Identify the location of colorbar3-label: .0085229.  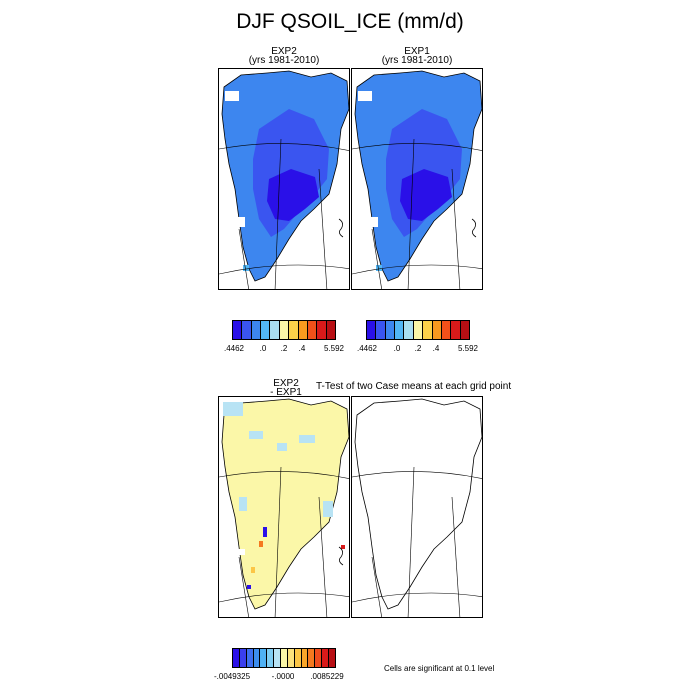
(327, 676).